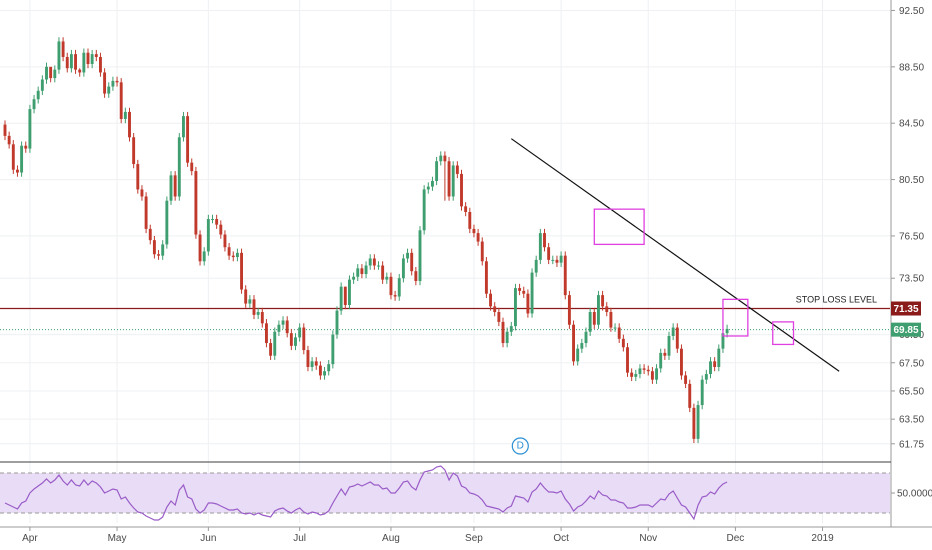 This screenshot has width=932, height=550. What do you see at coordinates (445, 493) in the screenshot?
I see `rsi-pane` at bounding box center [445, 493].